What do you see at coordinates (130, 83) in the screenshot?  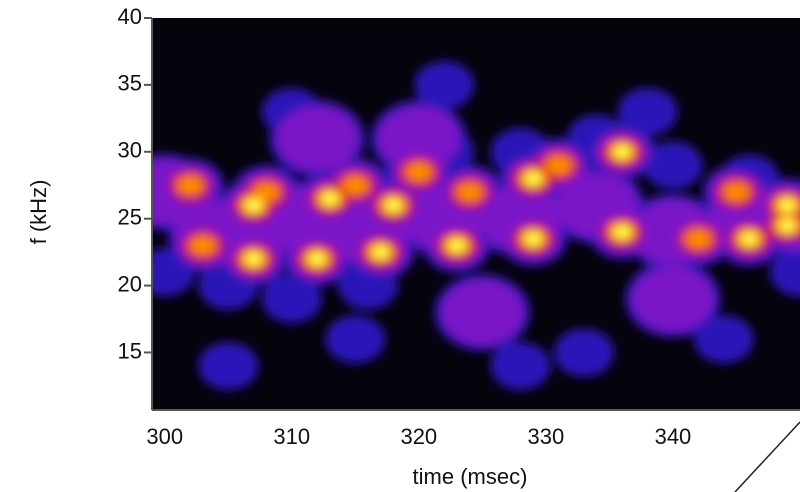 I see `y-tick-label: 35` at bounding box center [130, 83].